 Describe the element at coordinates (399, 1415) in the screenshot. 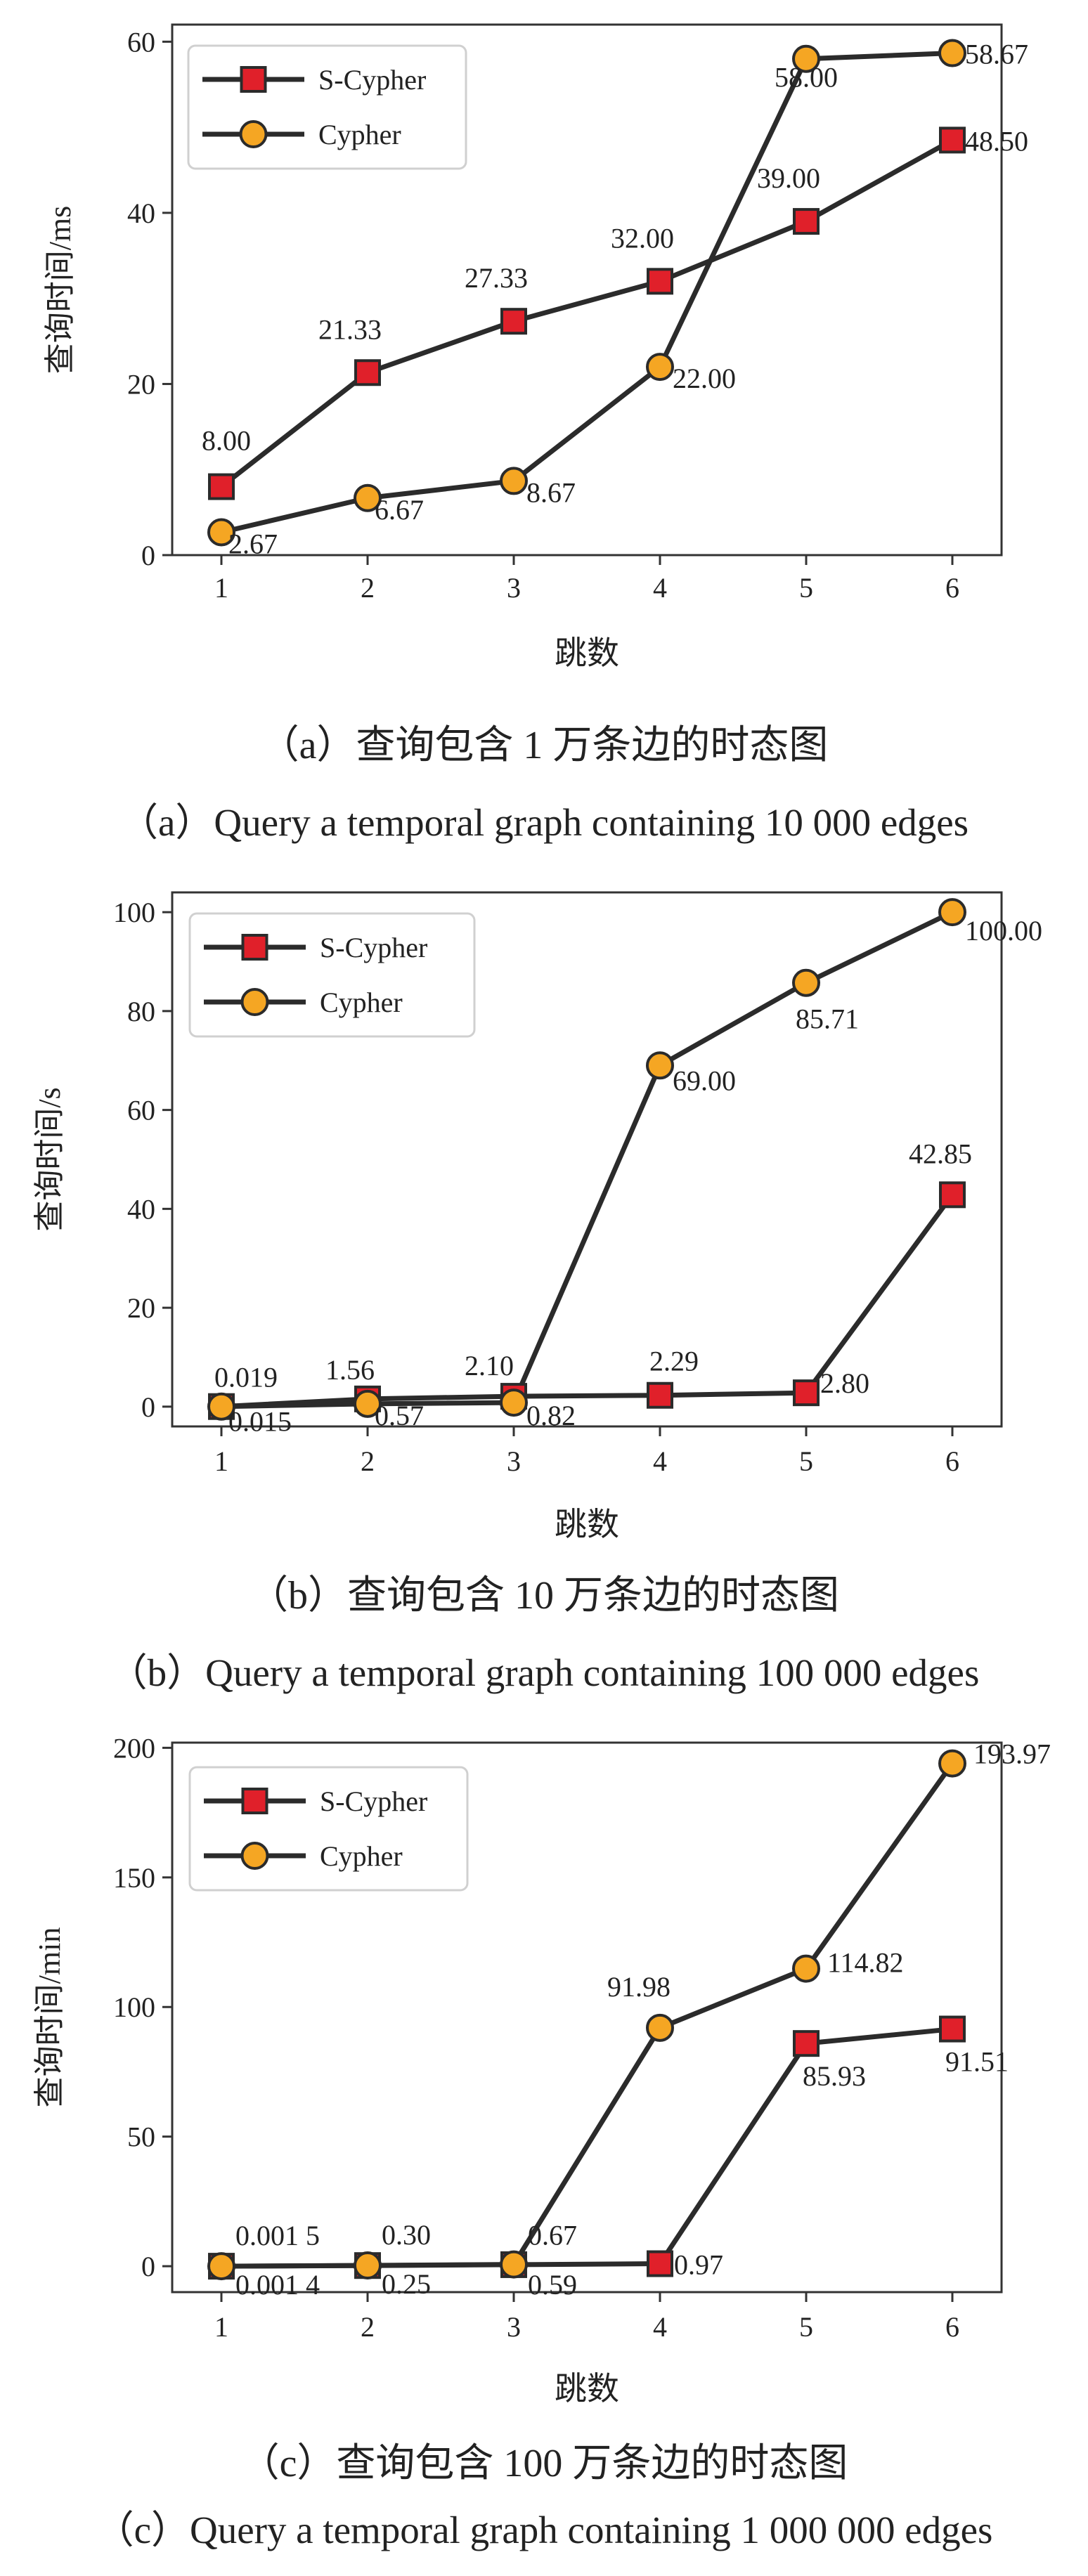

I see `data-label-cypher: 0.57` at that location.